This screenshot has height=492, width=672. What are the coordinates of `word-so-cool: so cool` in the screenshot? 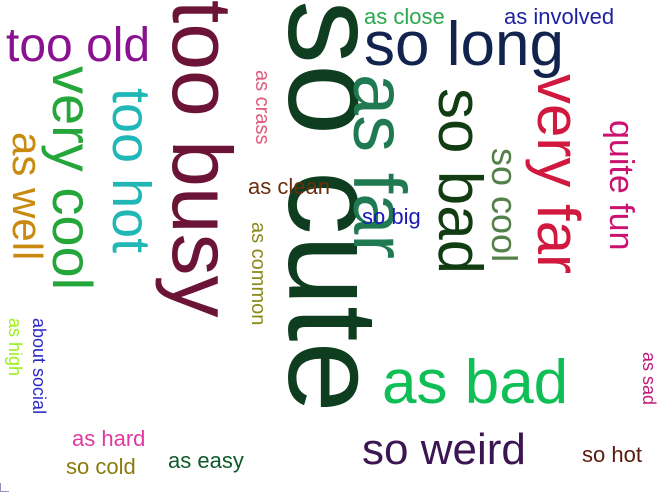 It's located at (504, 205).